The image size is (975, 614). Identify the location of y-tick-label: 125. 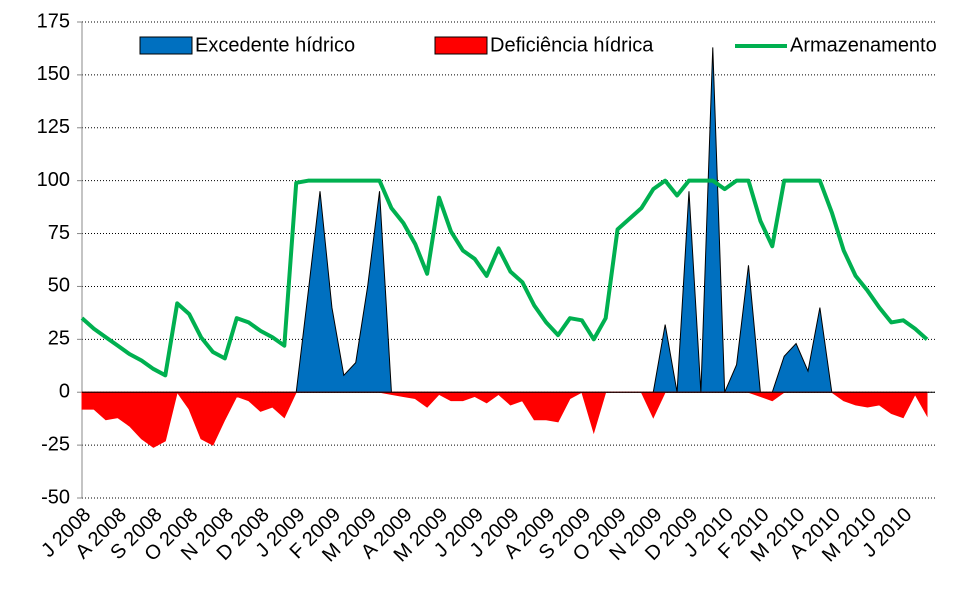
(53, 127).